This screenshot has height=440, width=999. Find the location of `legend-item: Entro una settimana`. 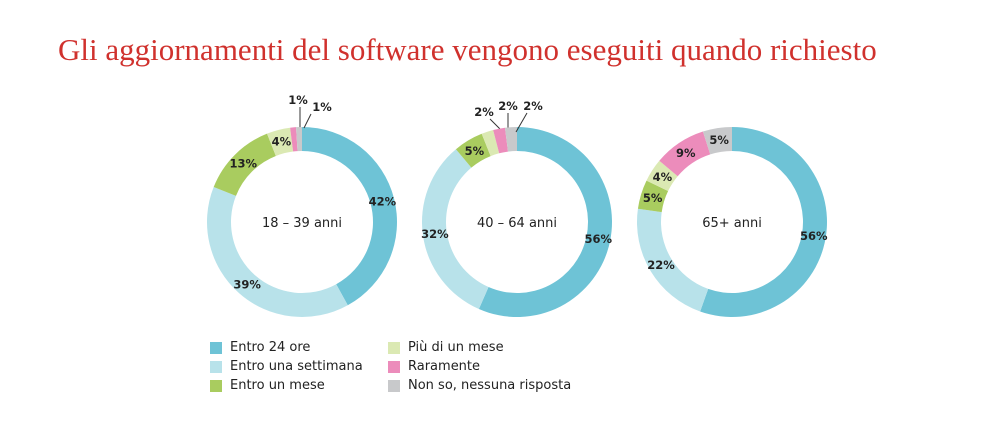

legend-item: Entro una settimana is located at coordinates (286, 366).